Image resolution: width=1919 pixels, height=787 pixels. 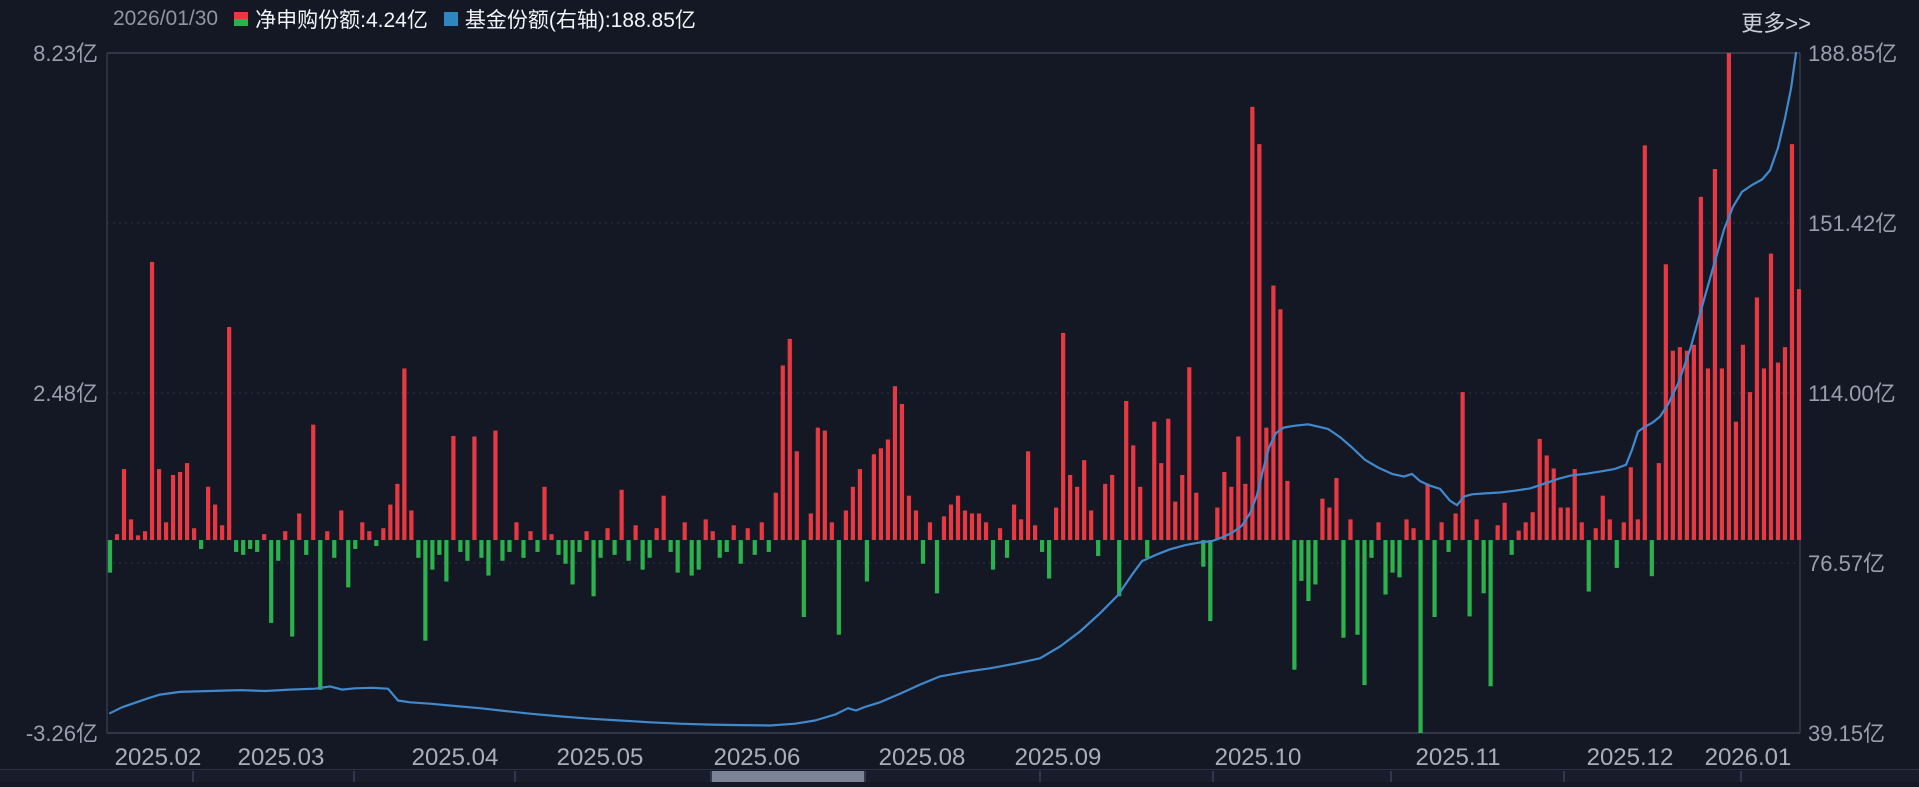 What do you see at coordinates (1852, 223) in the screenshot?
I see `right-axis-tick-label: 151.42亿` at bounding box center [1852, 223].